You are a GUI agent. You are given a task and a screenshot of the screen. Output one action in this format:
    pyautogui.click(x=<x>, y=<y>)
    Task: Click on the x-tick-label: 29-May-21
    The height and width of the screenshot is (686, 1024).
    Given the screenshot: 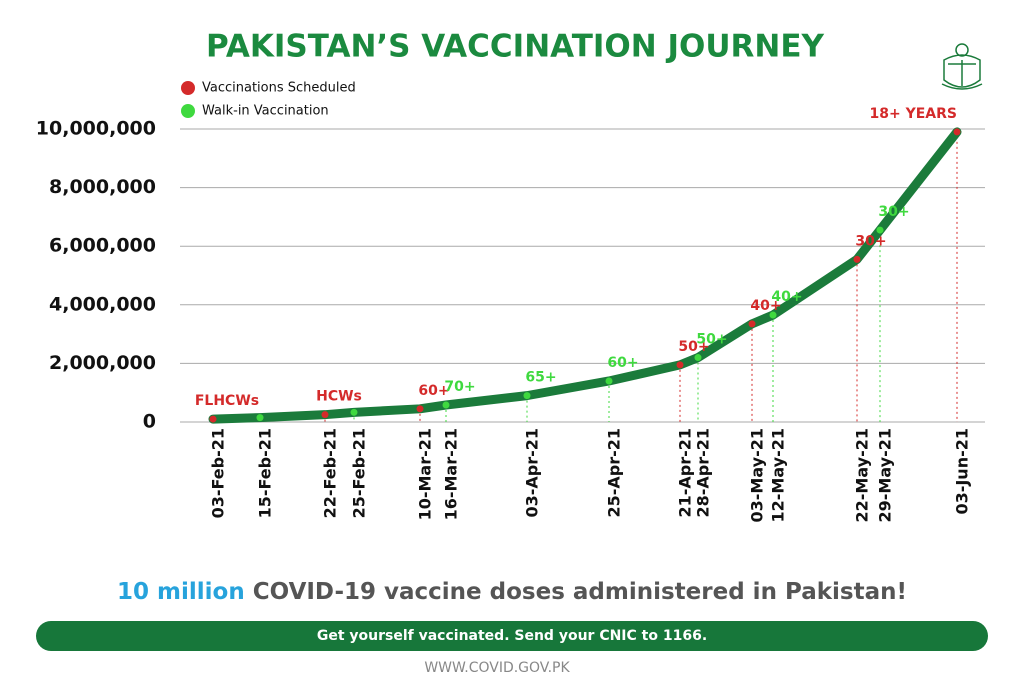 What is the action you would take?
    pyautogui.click(x=885, y=475)
    